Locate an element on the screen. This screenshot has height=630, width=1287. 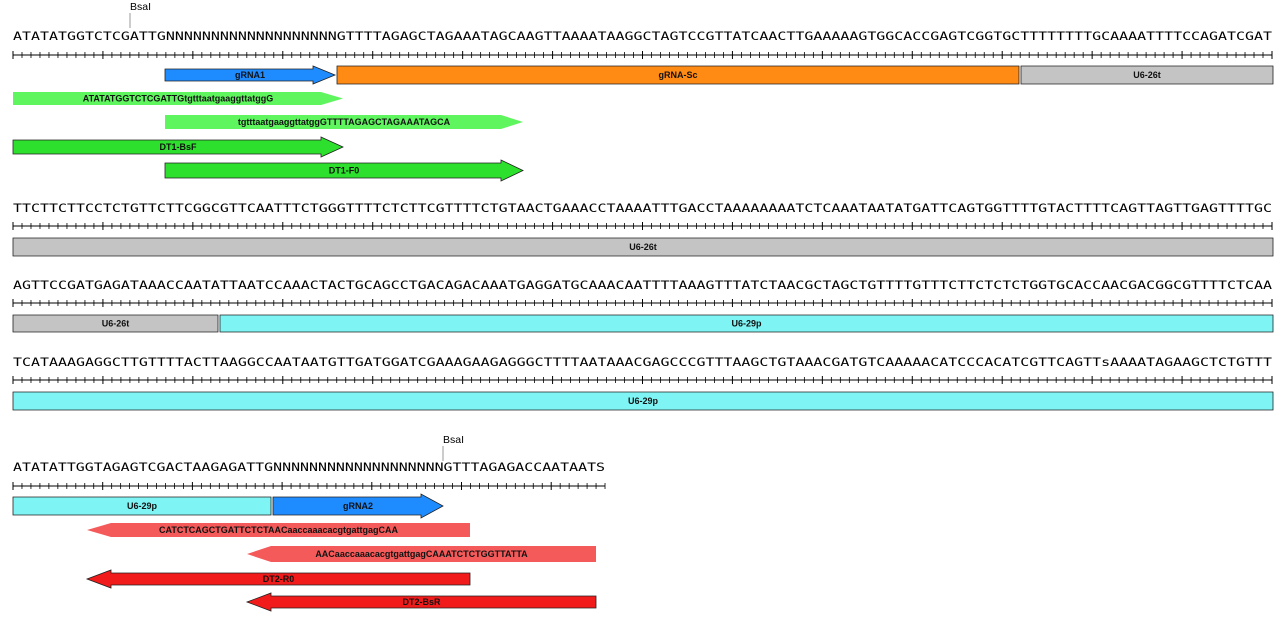
restriction-site-bsai-1: BsaI is located at coordinates (140, 14).